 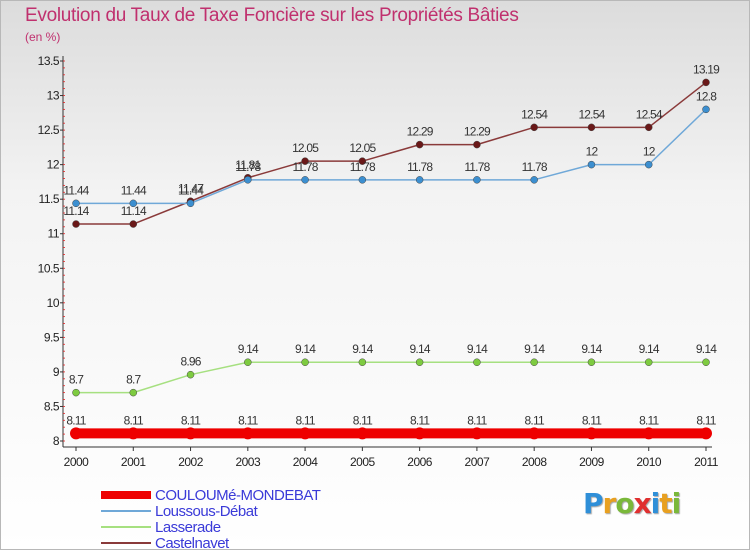 I want to click on y-tick-label: 8, so click(x=56, y=441).